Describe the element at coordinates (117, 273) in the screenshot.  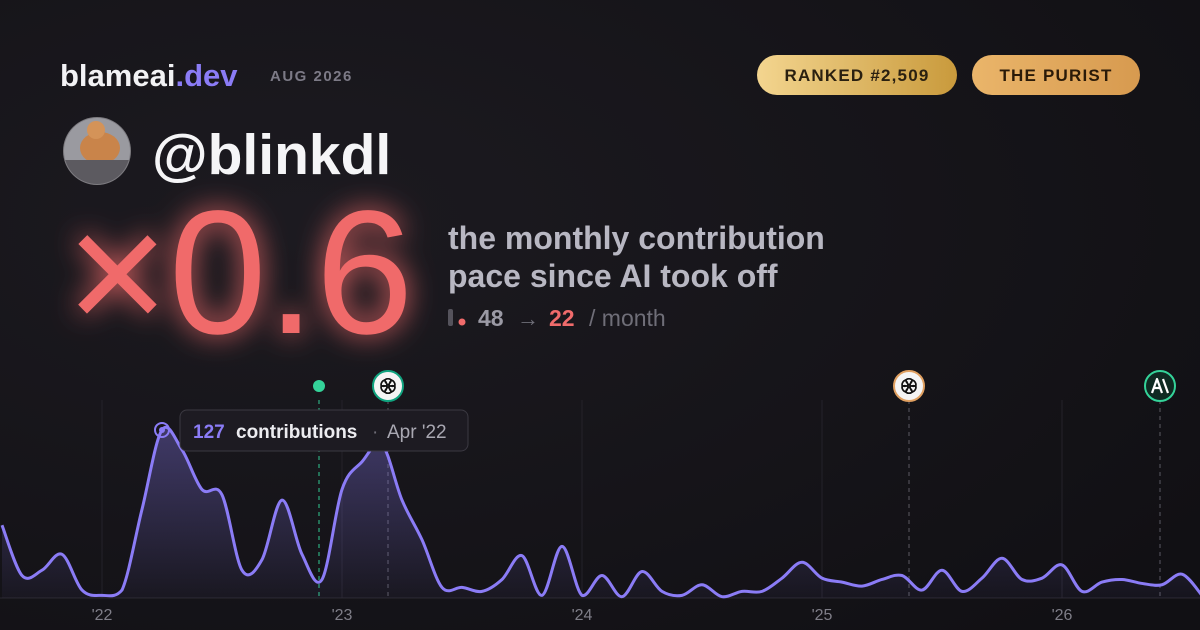
I see `multiplier-symbol: ×` at that location.